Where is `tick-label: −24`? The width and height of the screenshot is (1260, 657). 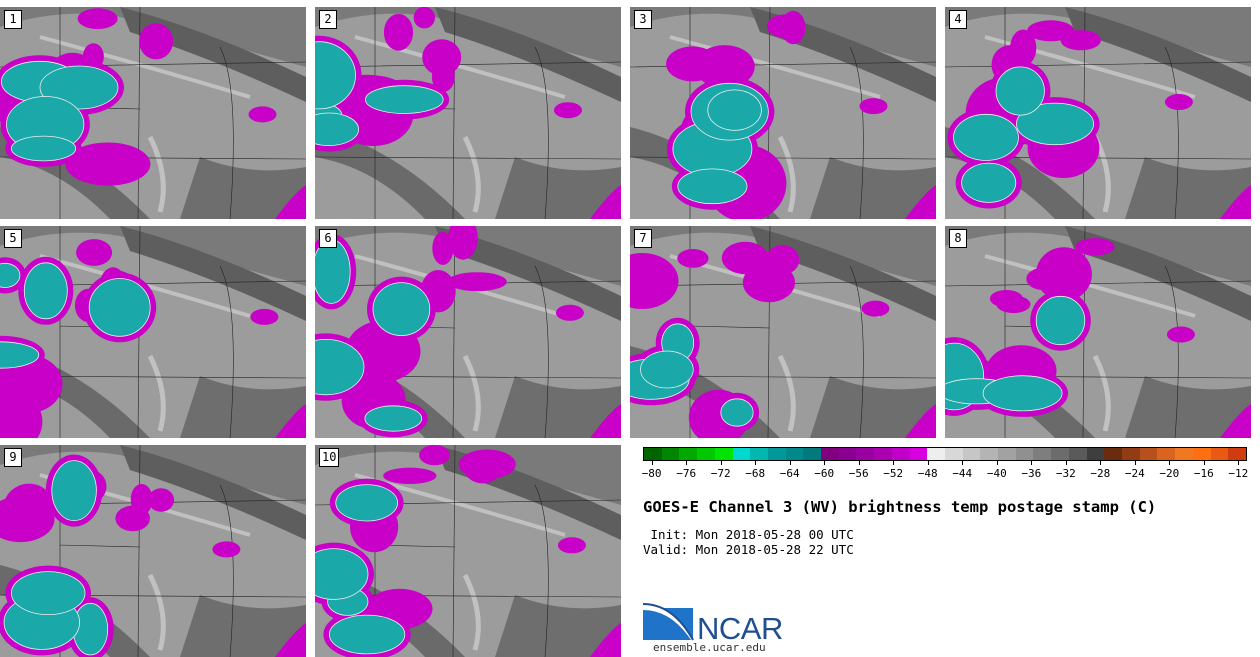 tick-label: −24 is located at coordinates (1134, 473).